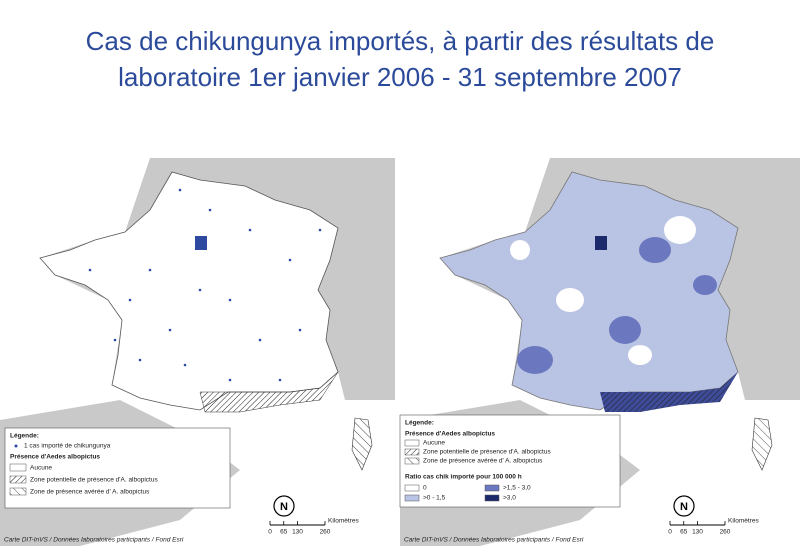 This screenshot has height=546, width=800. What do you see at coordinates (517, 488) in the screenshot?
I see `legend-label: >1,5 - 3,0` at bounding box center [517, 488].